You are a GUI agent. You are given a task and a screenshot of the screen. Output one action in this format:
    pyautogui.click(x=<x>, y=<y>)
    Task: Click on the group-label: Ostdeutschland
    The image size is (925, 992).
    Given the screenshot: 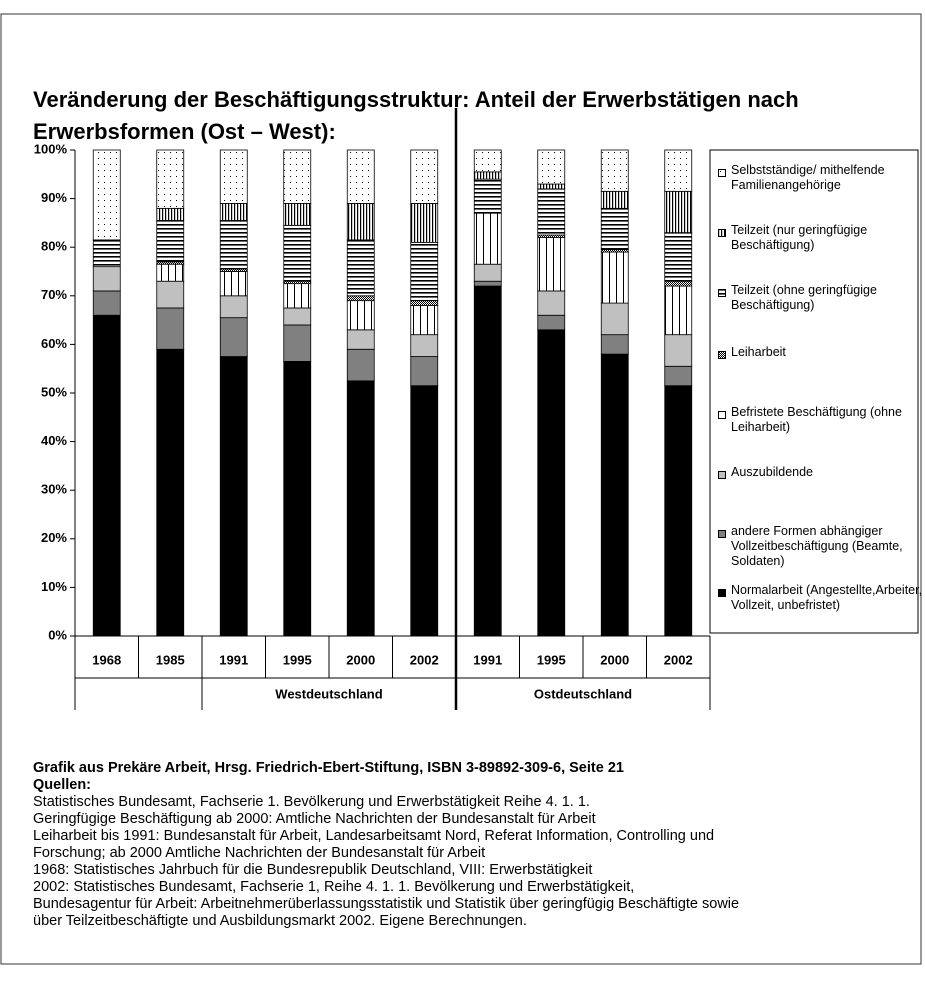 What is the action you would take?
    pyautogui.click(x=583, y=693)
    